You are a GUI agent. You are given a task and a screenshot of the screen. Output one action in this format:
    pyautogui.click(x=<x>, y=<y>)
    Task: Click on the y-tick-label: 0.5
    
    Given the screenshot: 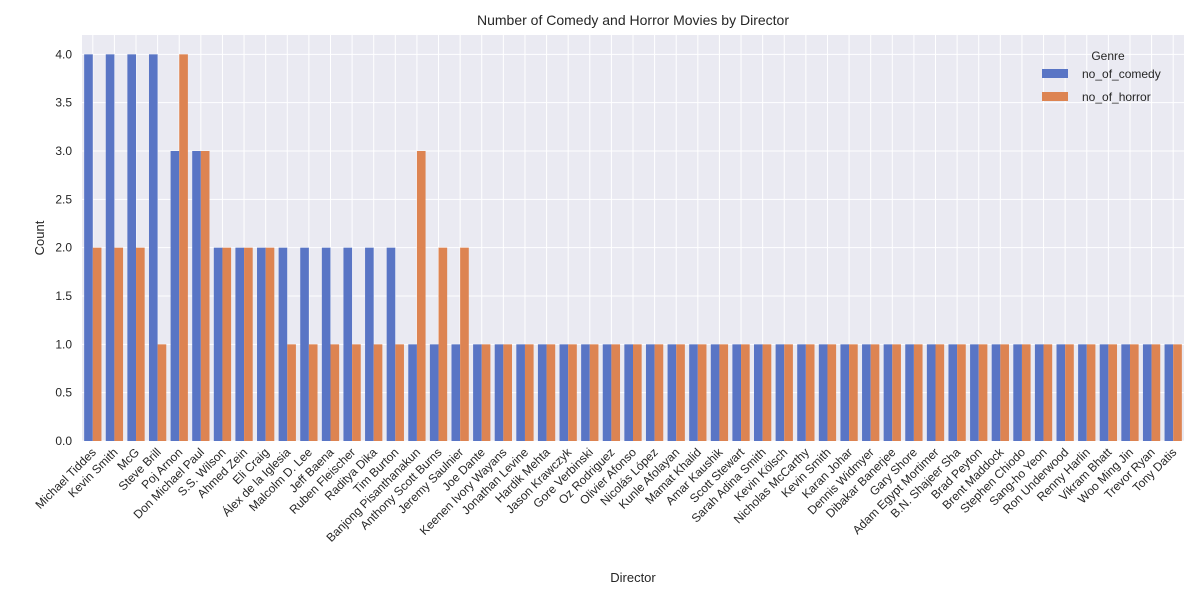 What is the action you would take?
    pyautogui.click(x=63, y=393)
    